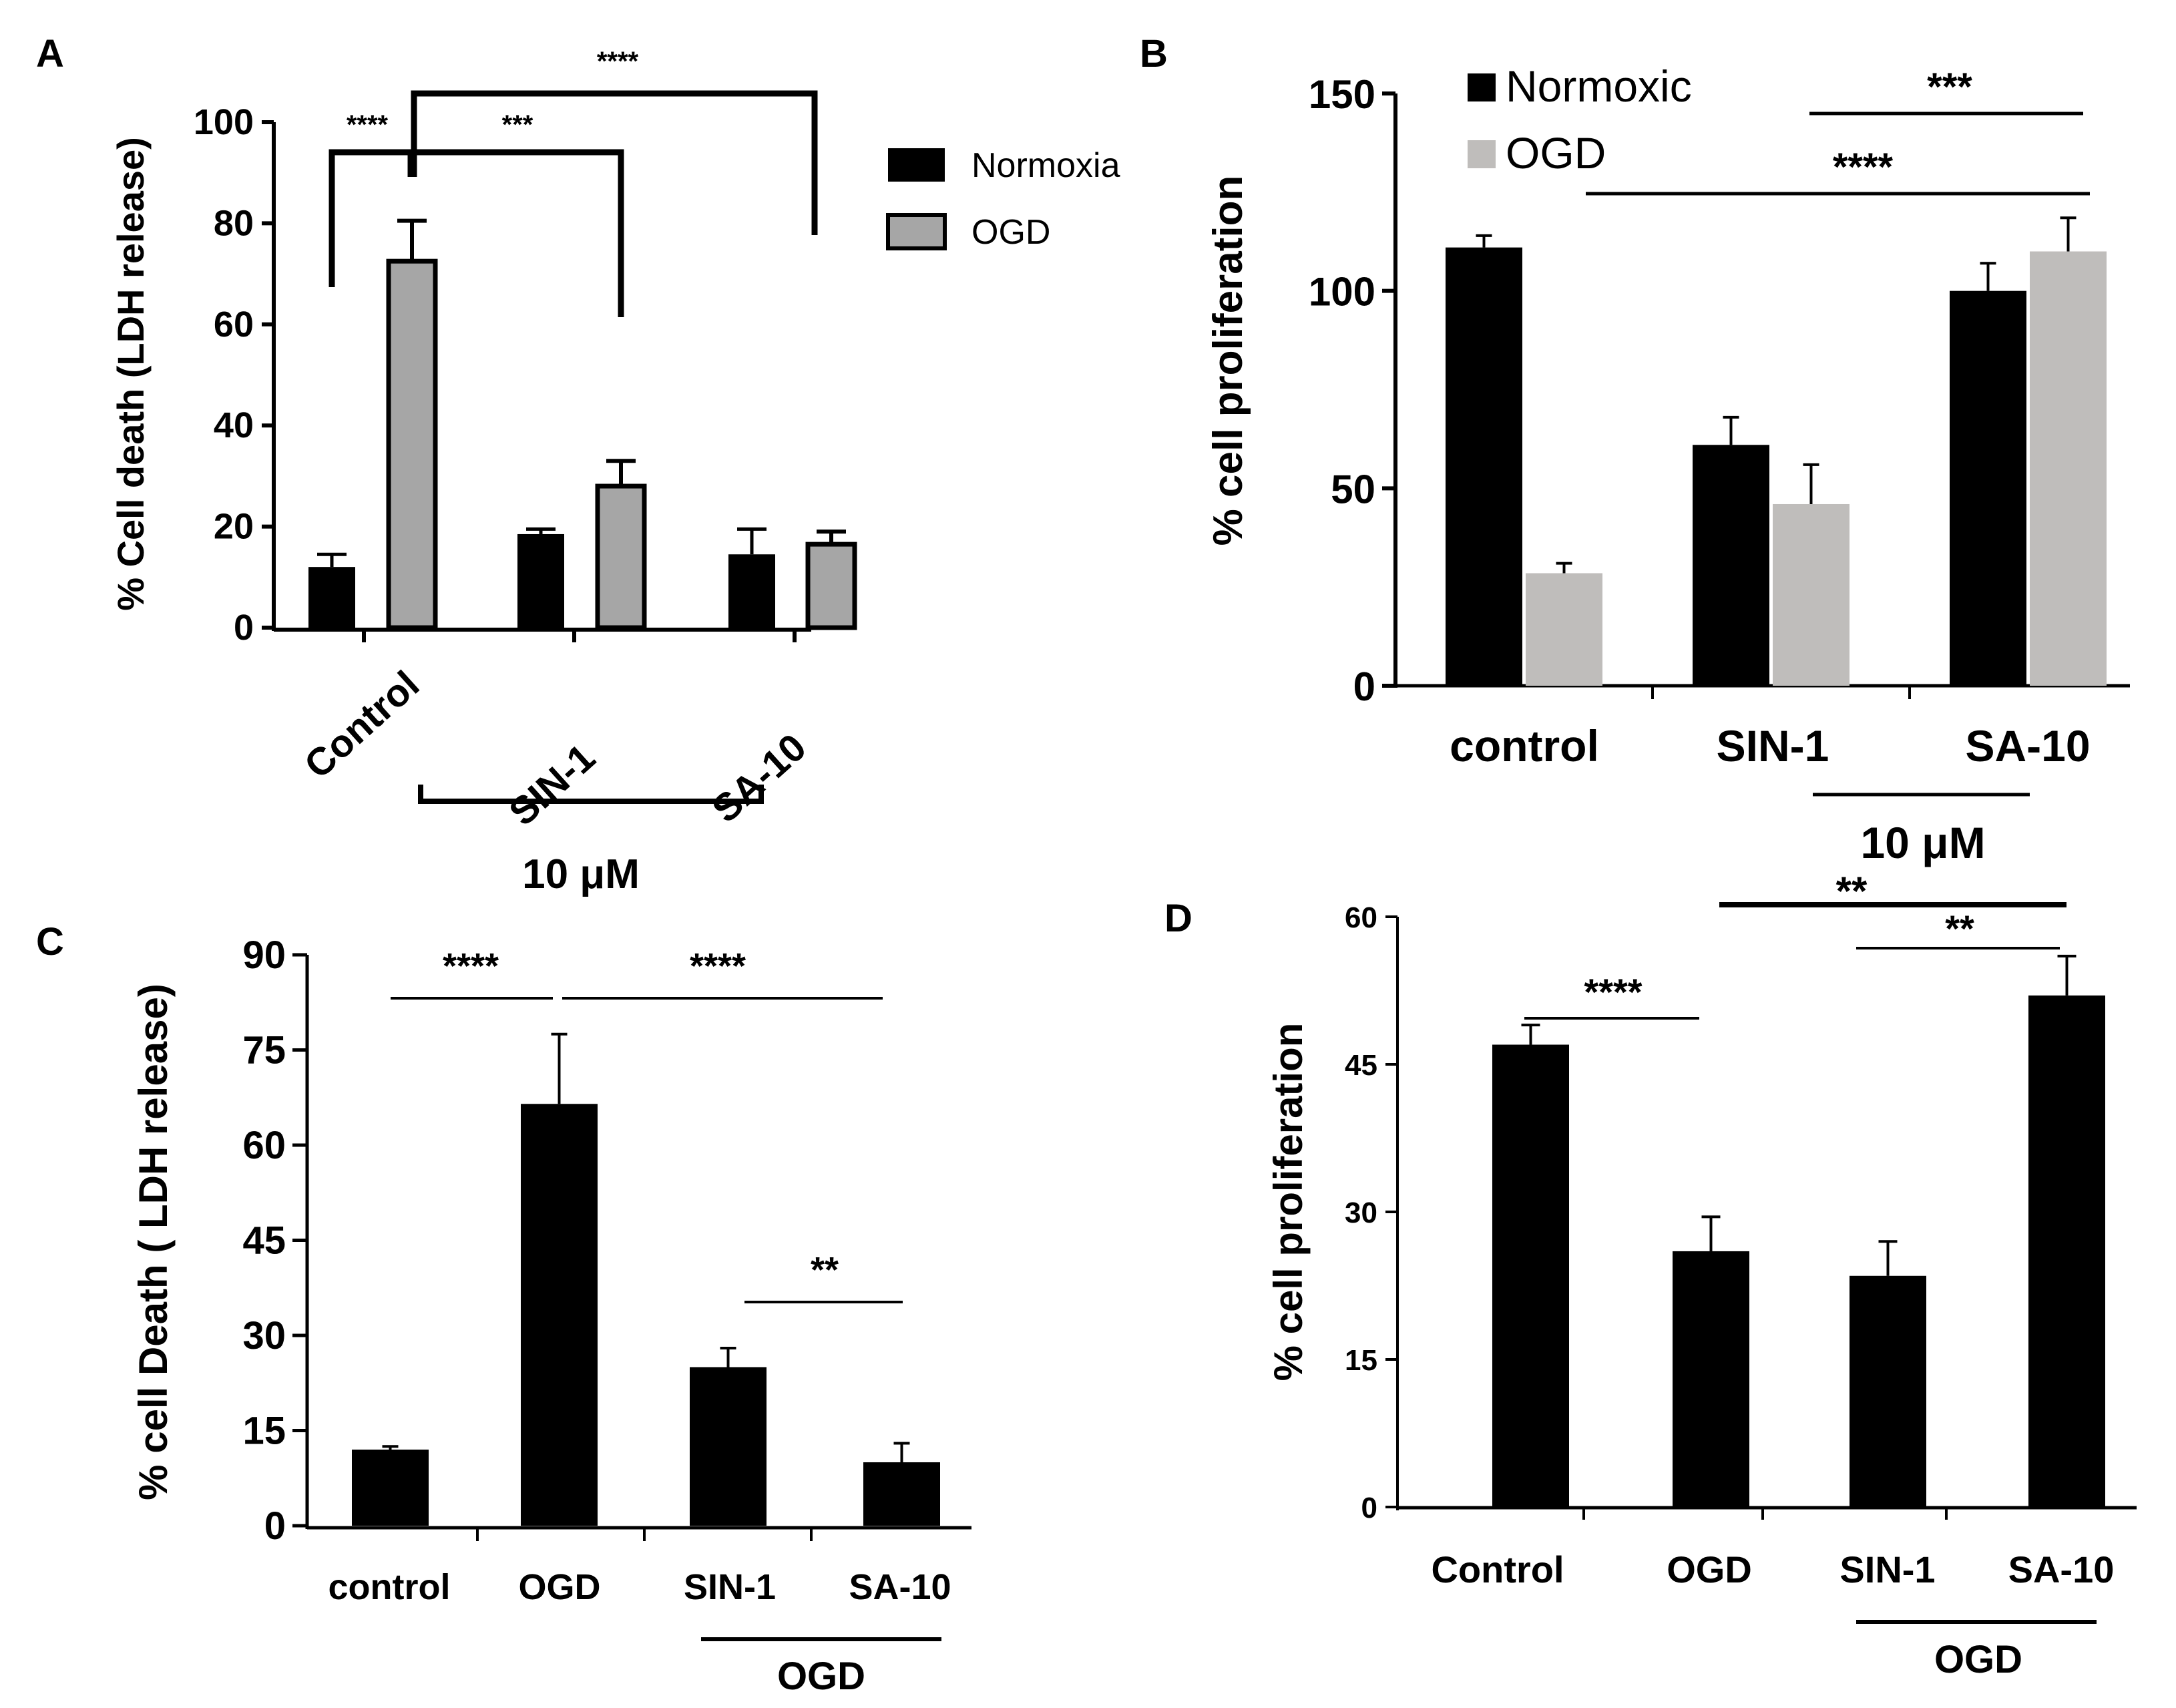 This screenshot has width=2176, height=1708. What do you see at coordinates (1950, 87) in the screenshot?
I see `panel-b-sig-label-1: ***` at bounding box center [1950, 87].